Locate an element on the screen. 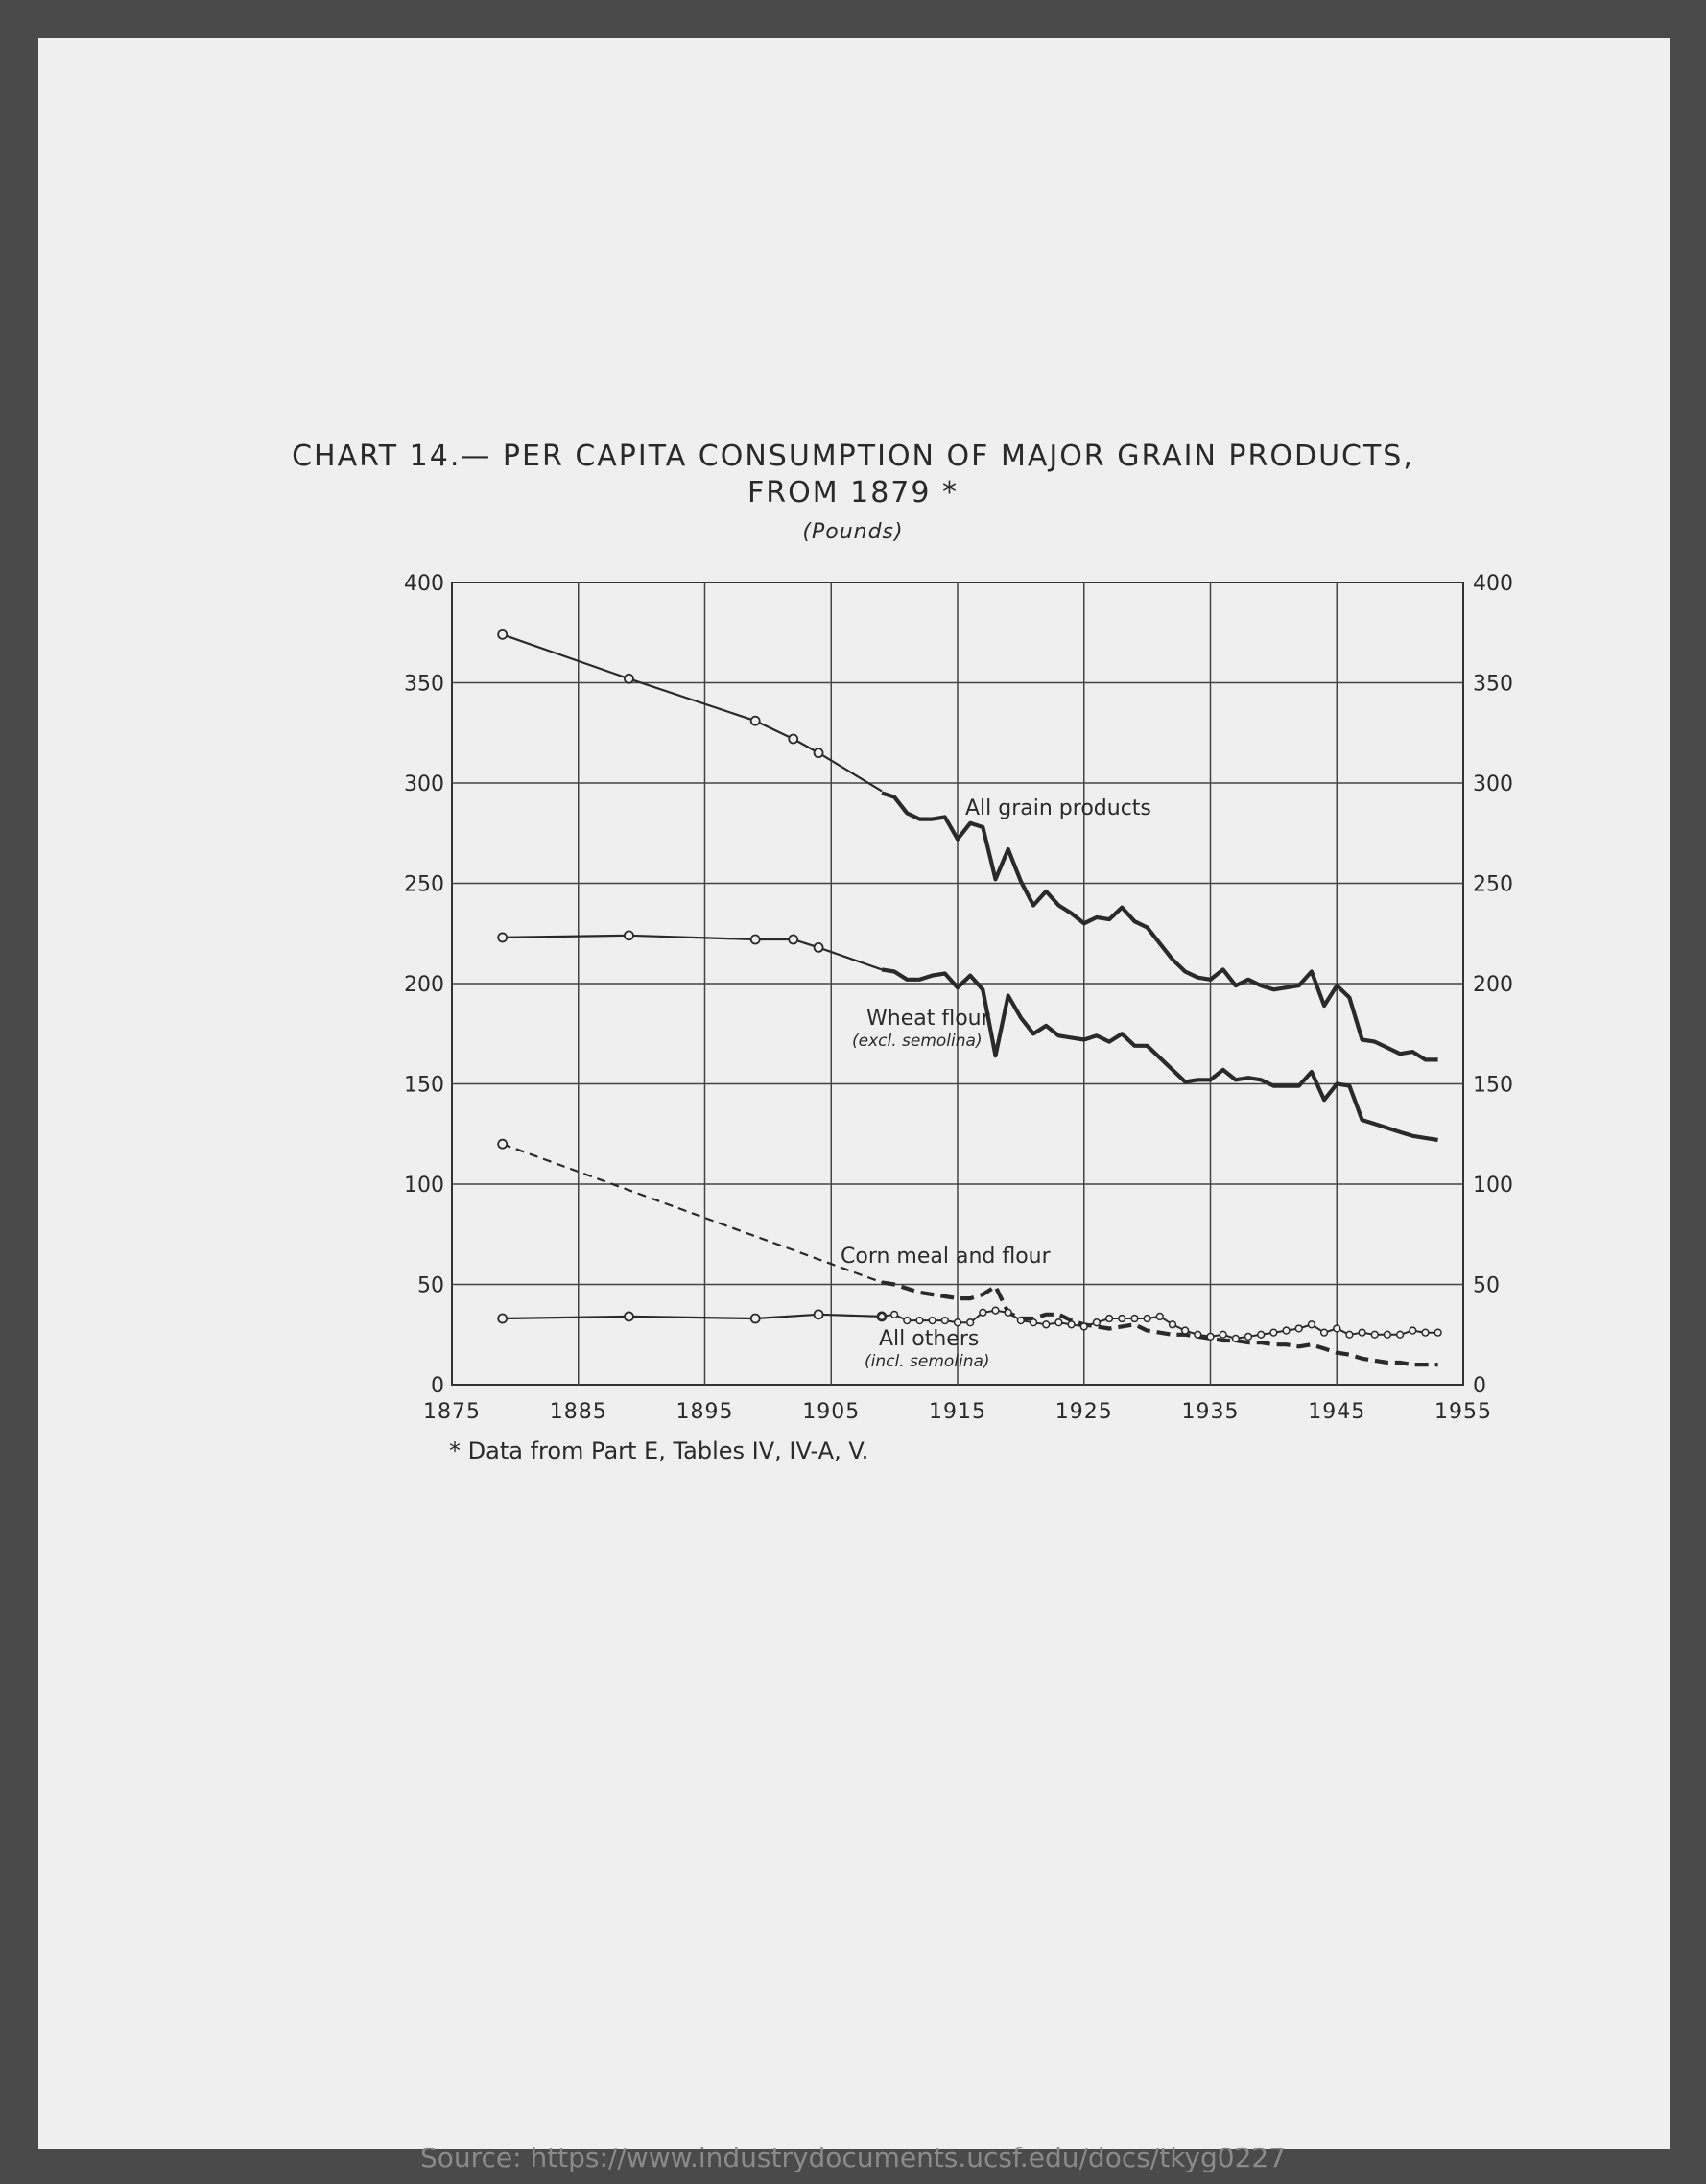 The width and height of the screenshot is (1706, 2184). chart-unit: (Pounds) is located at coordinates (853, 532).